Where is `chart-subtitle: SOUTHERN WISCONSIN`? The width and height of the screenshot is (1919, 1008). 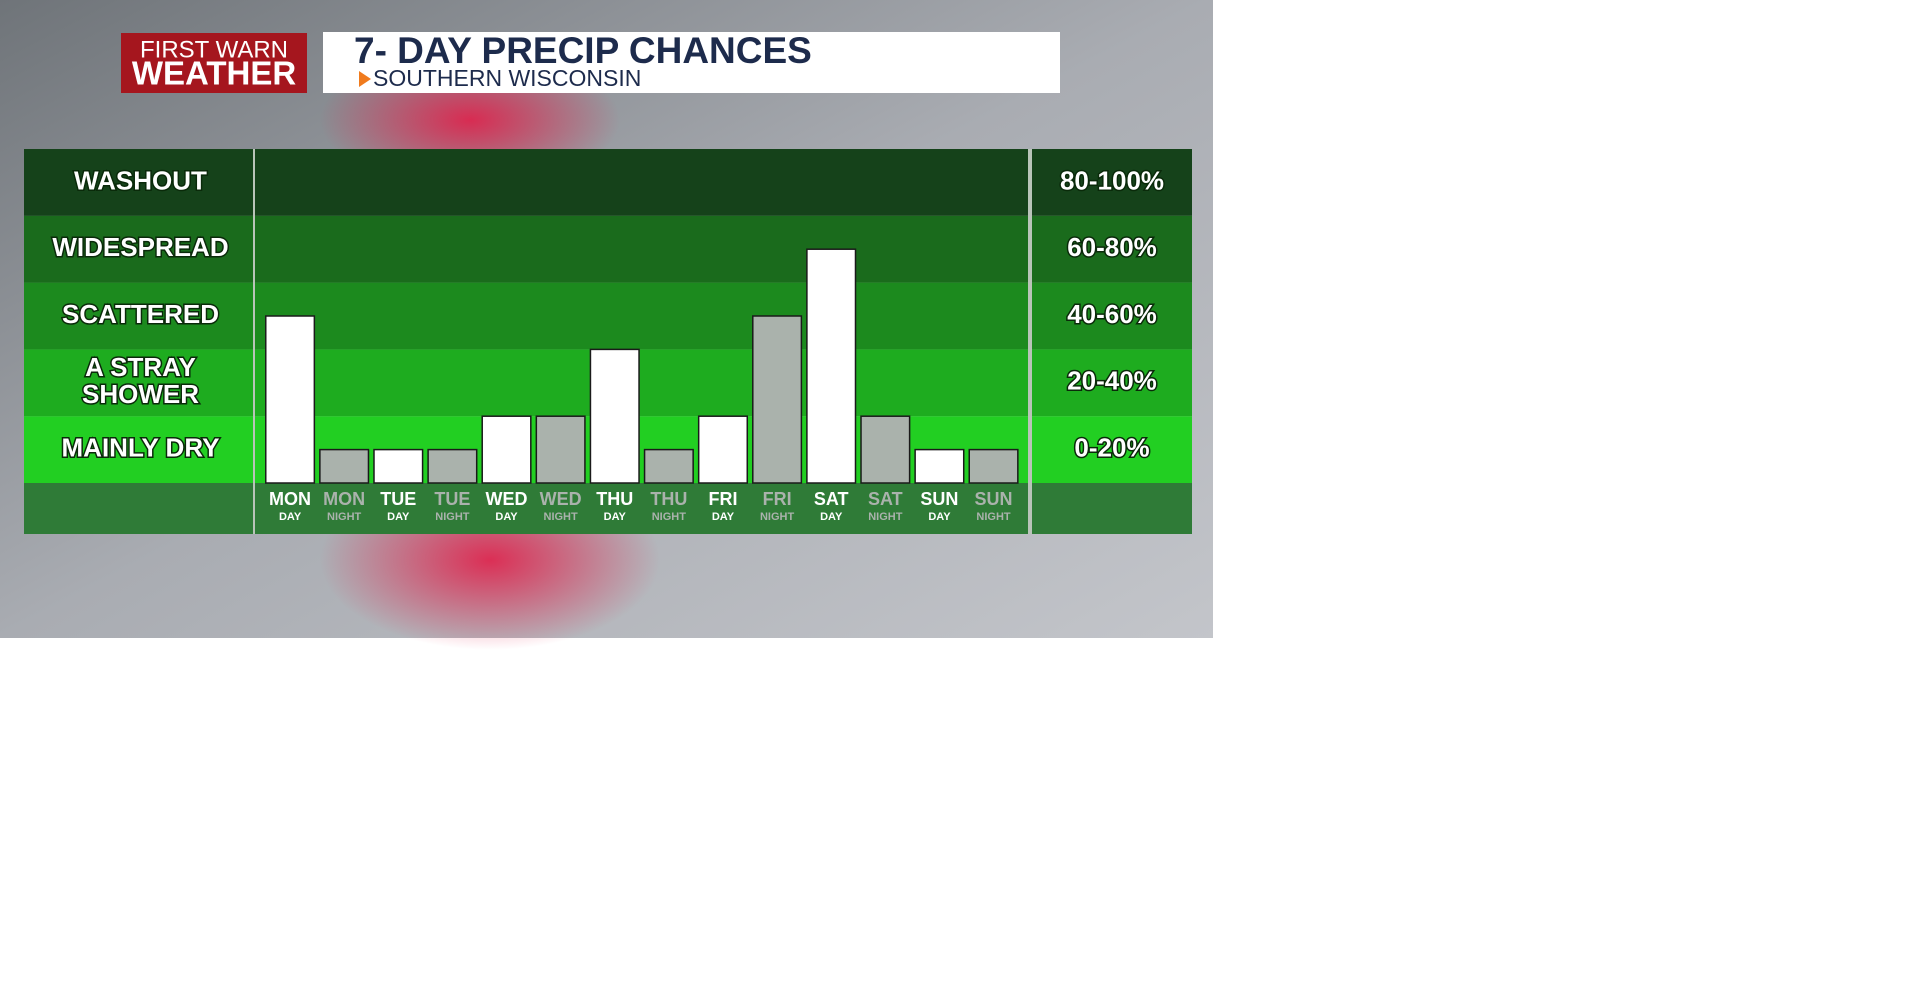 chart-subtitle: SOUTHERN WISCONSIN is located at coordinates (507, 78).